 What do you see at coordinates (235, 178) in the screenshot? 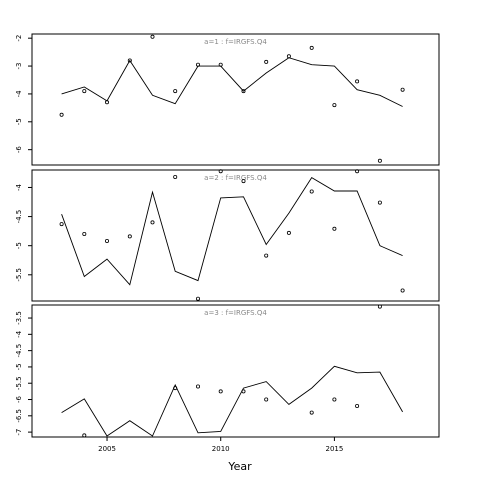
I see `panel-title: a=2 : f=IRGFS.Q4` at bounding box center [235, 178].